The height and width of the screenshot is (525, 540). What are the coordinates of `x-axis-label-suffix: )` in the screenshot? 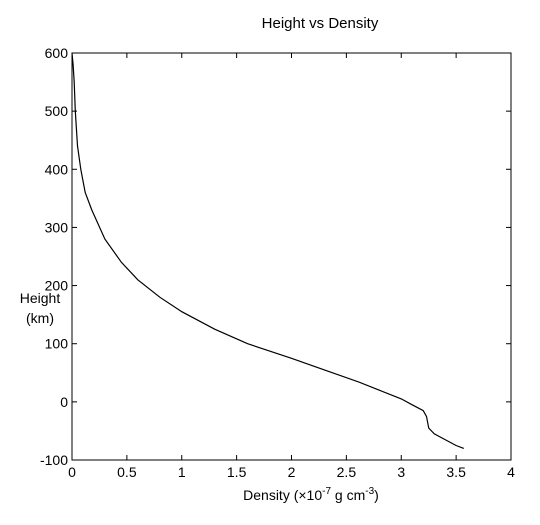 It's located at (376, 495).